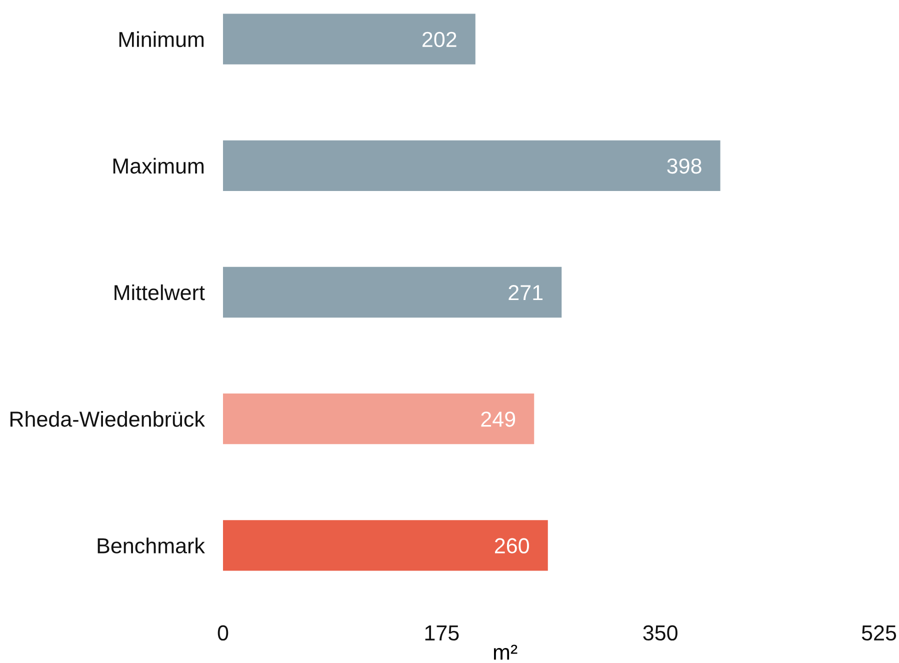  What do you see at coordinates (442, 633) in the screenshot?
I see `x-tick-label: 175` at bounding box center [442, 633].